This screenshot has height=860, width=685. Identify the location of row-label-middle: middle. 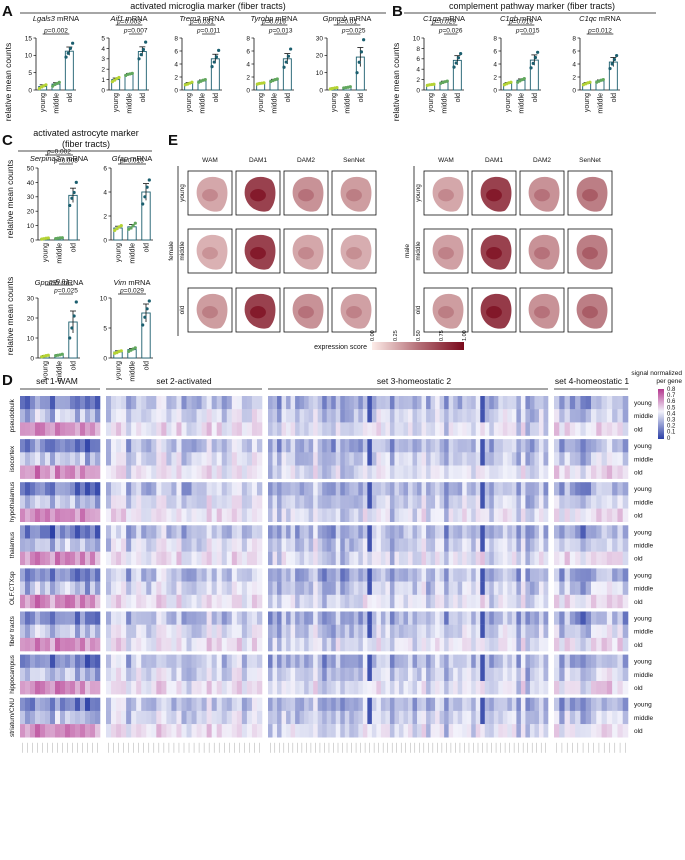
(182, 251).